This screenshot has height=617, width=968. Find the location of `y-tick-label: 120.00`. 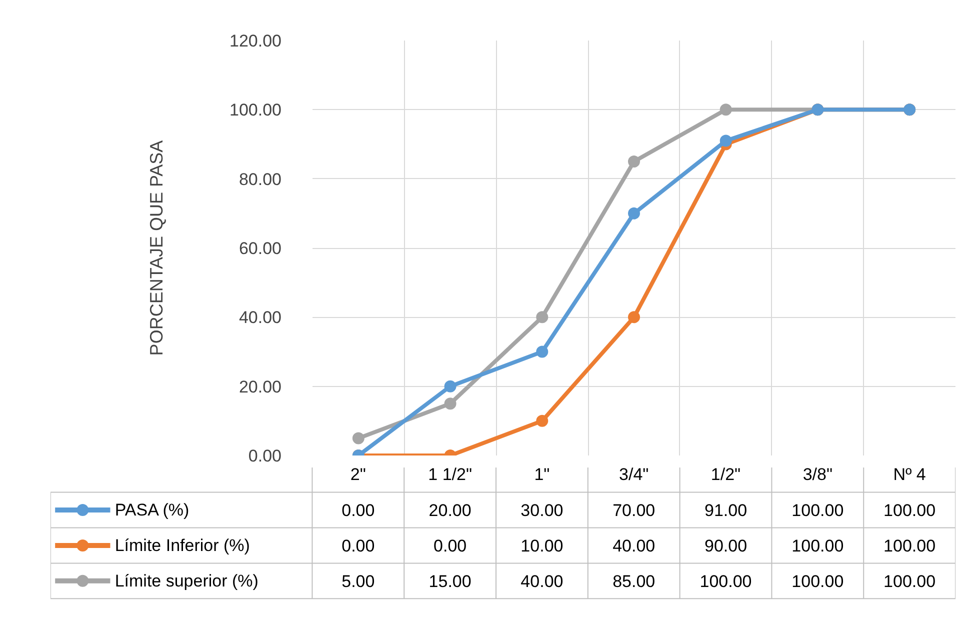

y-tick-label: 120.00 is located at coordinates (256, 41).